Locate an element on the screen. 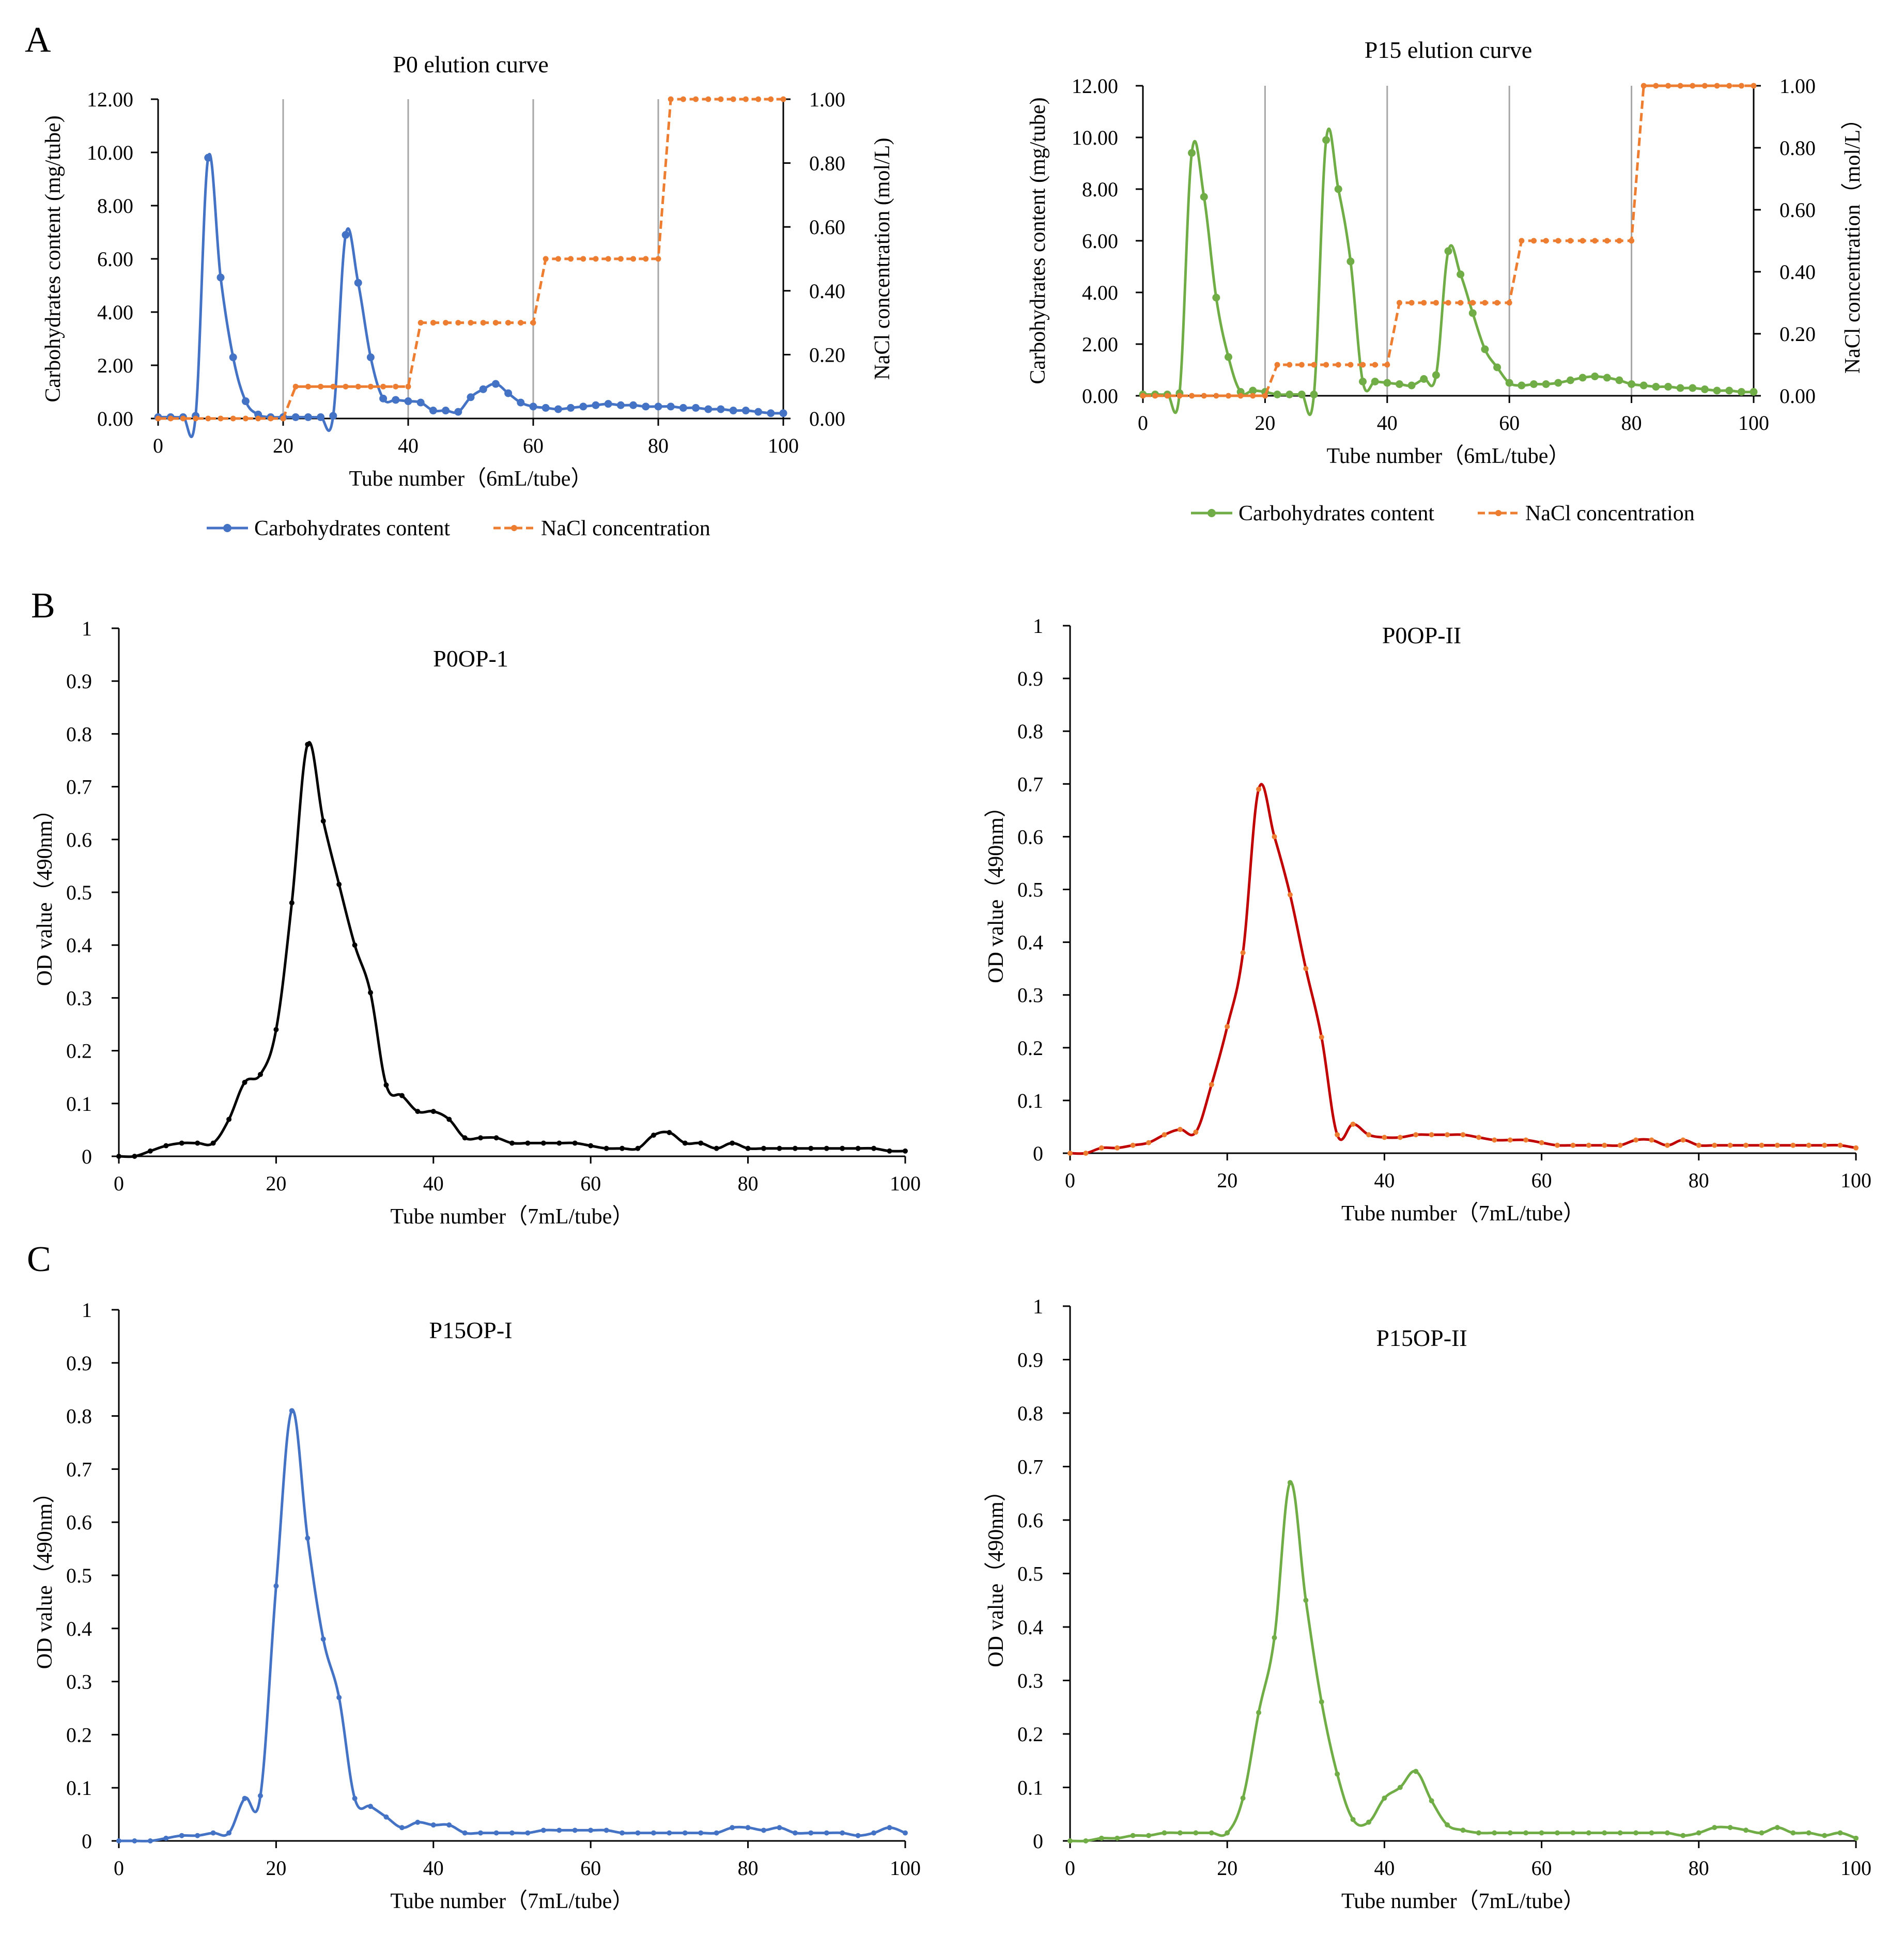 The height and width of the screenshot is (1937, 1904). y-tick-label: 2.00 is located at coordinates (1100, 344).